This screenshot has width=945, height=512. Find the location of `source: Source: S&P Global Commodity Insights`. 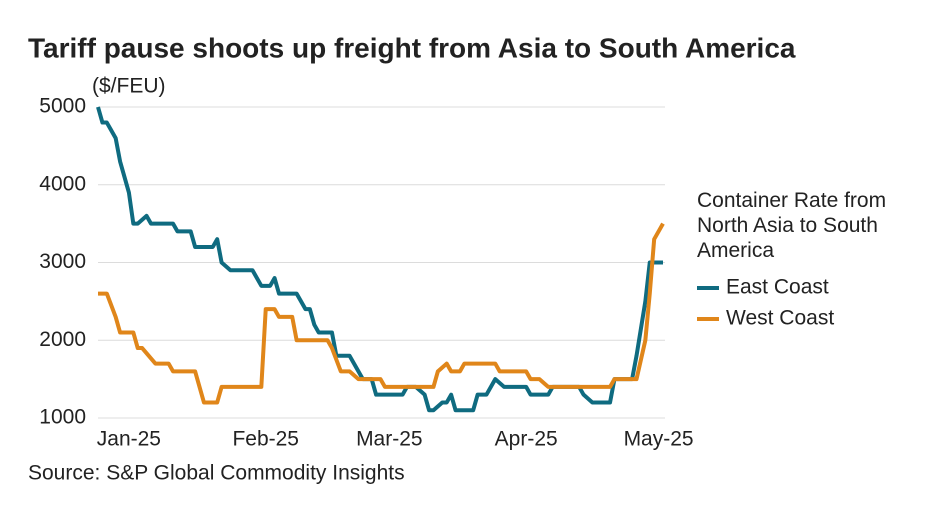

source: Source: S&P Global Commodity Insights is located at coordinates (216, 473).